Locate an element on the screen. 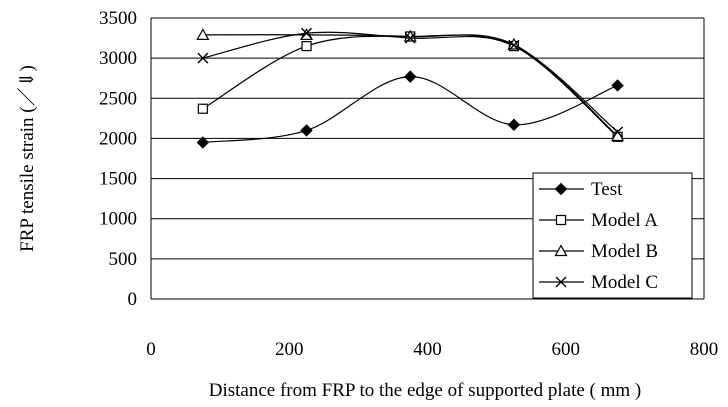  legend-marker-model-b is located at coordinates (561, 250).